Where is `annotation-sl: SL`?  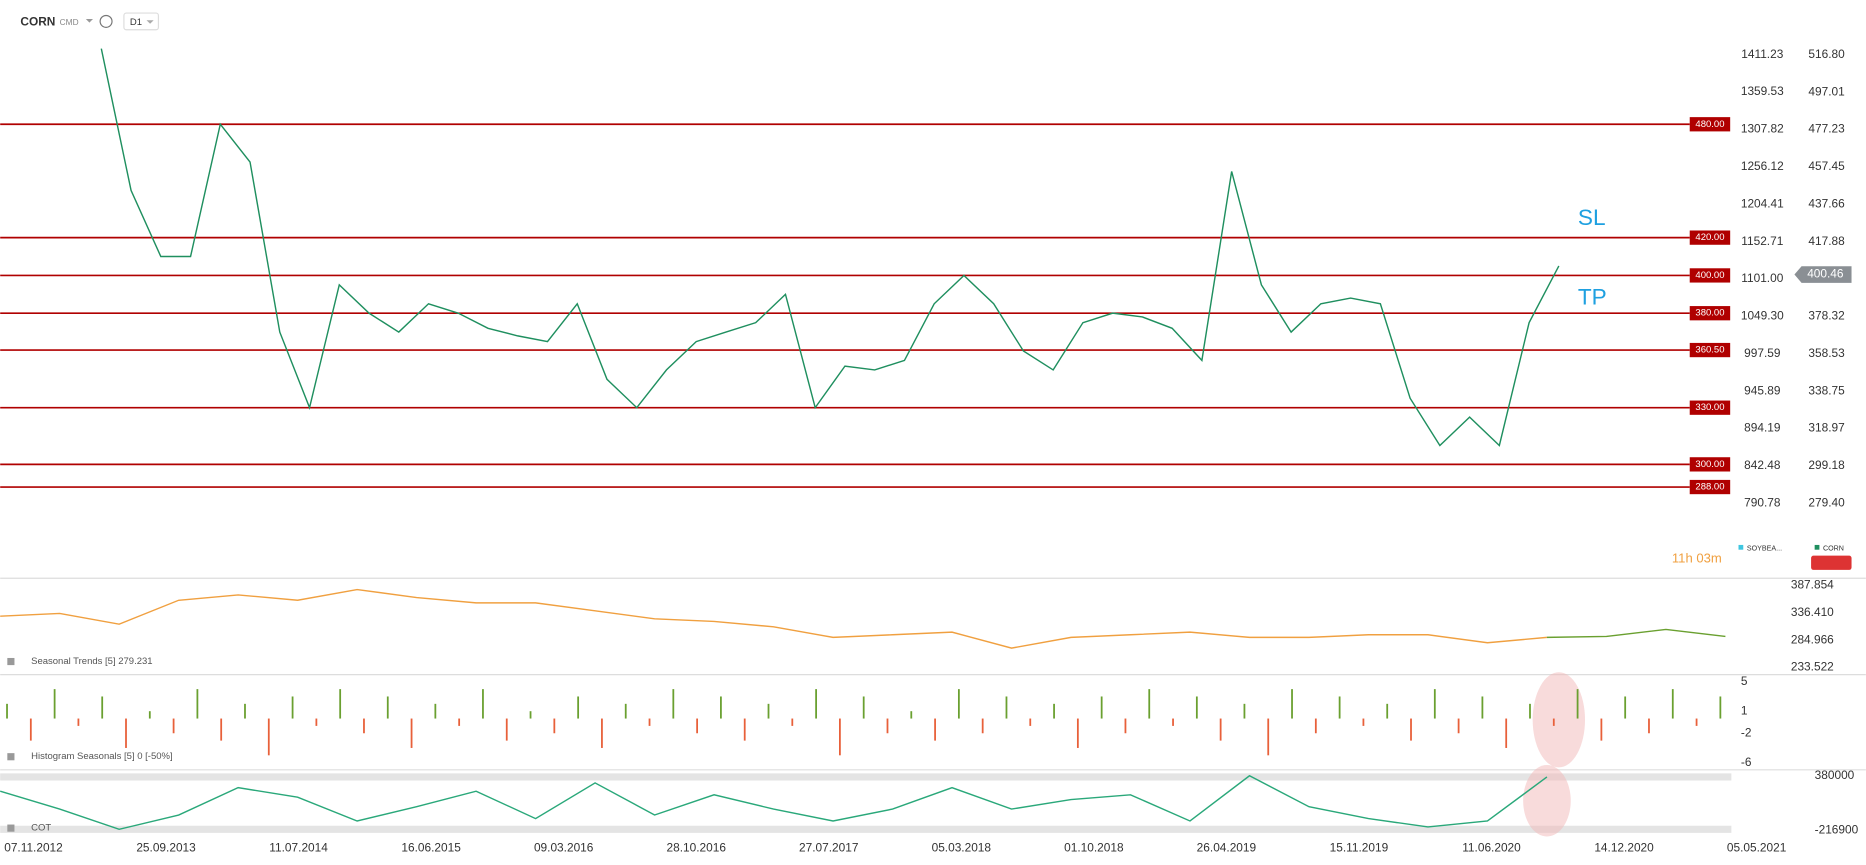 annotation-sl: SL is located at coordinates (1592, 217).